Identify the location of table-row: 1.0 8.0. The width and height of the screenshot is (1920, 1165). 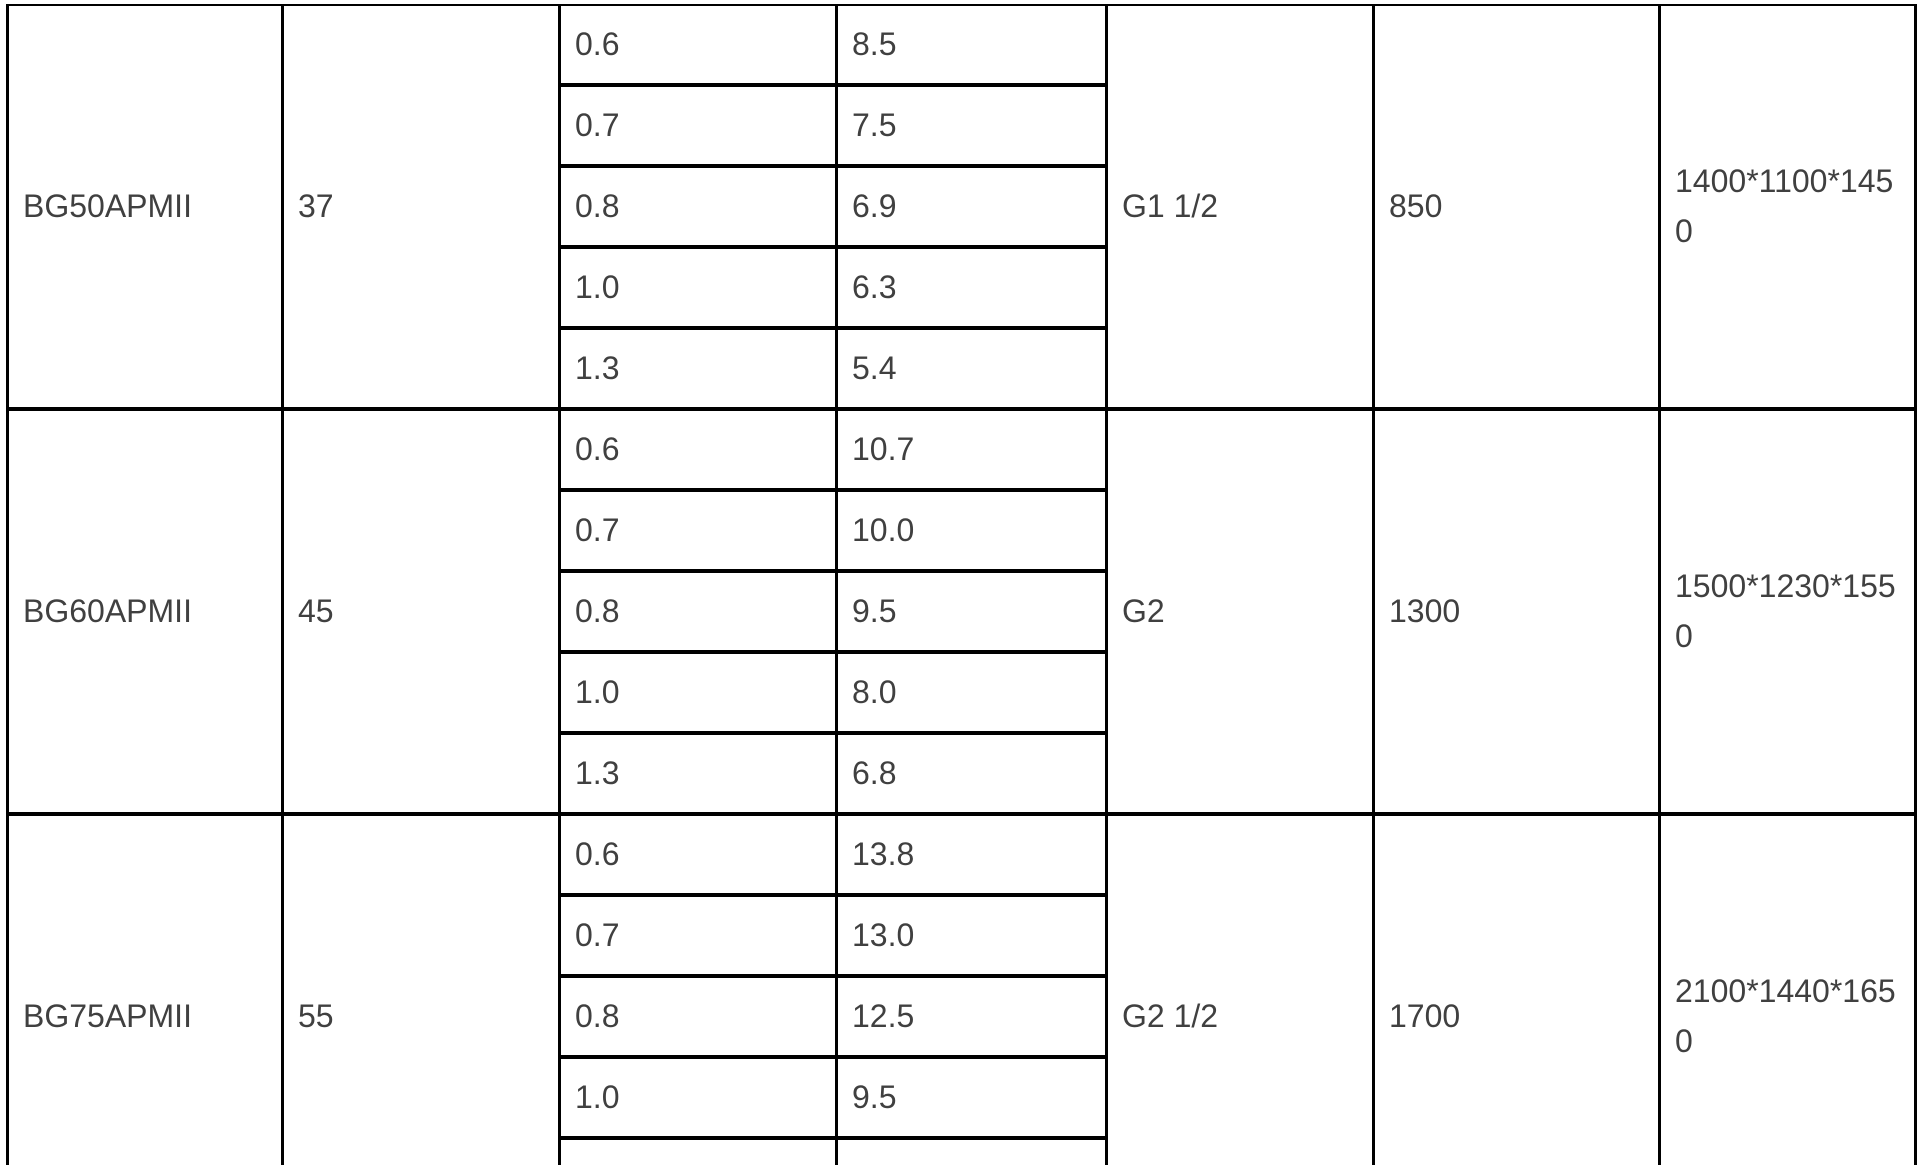
(962, 692).